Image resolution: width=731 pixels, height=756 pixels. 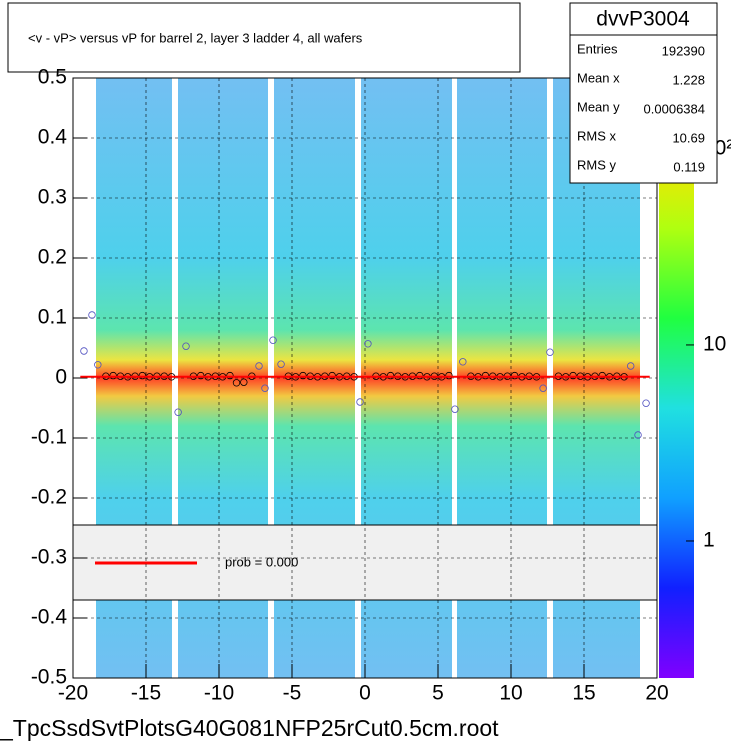 What do you see at coordinates (688, 79) in the screenshot?
I see `stats-value: 1.228` at bounding box center [688, 79].